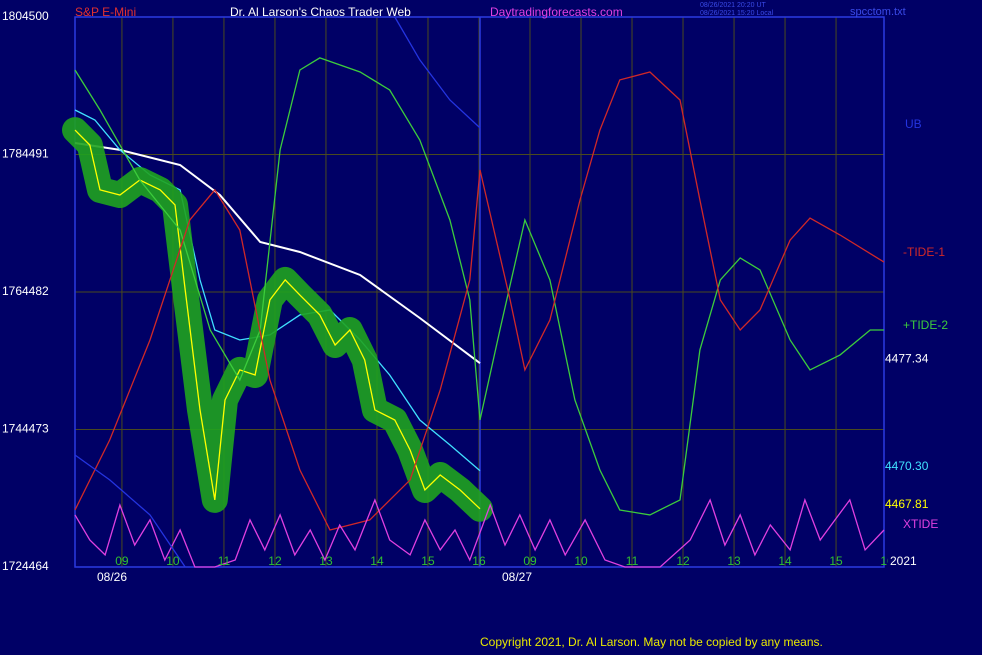 Image resolution: width=982 pixels, height=655 pixels. Describe the element at coordinates (12, 154) in the screenshot. I see `y2-tick-label: 178` at that location.